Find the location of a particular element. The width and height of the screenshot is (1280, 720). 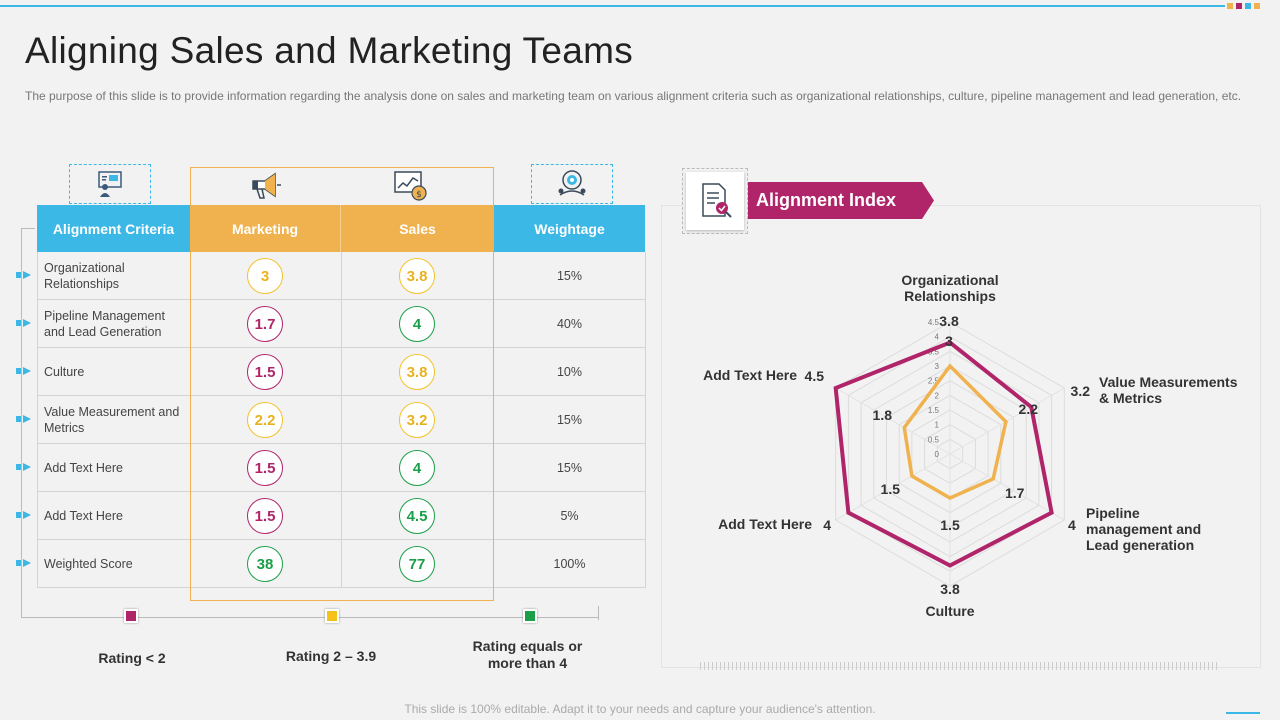

table-border-right is located at coordinates (645, 420).